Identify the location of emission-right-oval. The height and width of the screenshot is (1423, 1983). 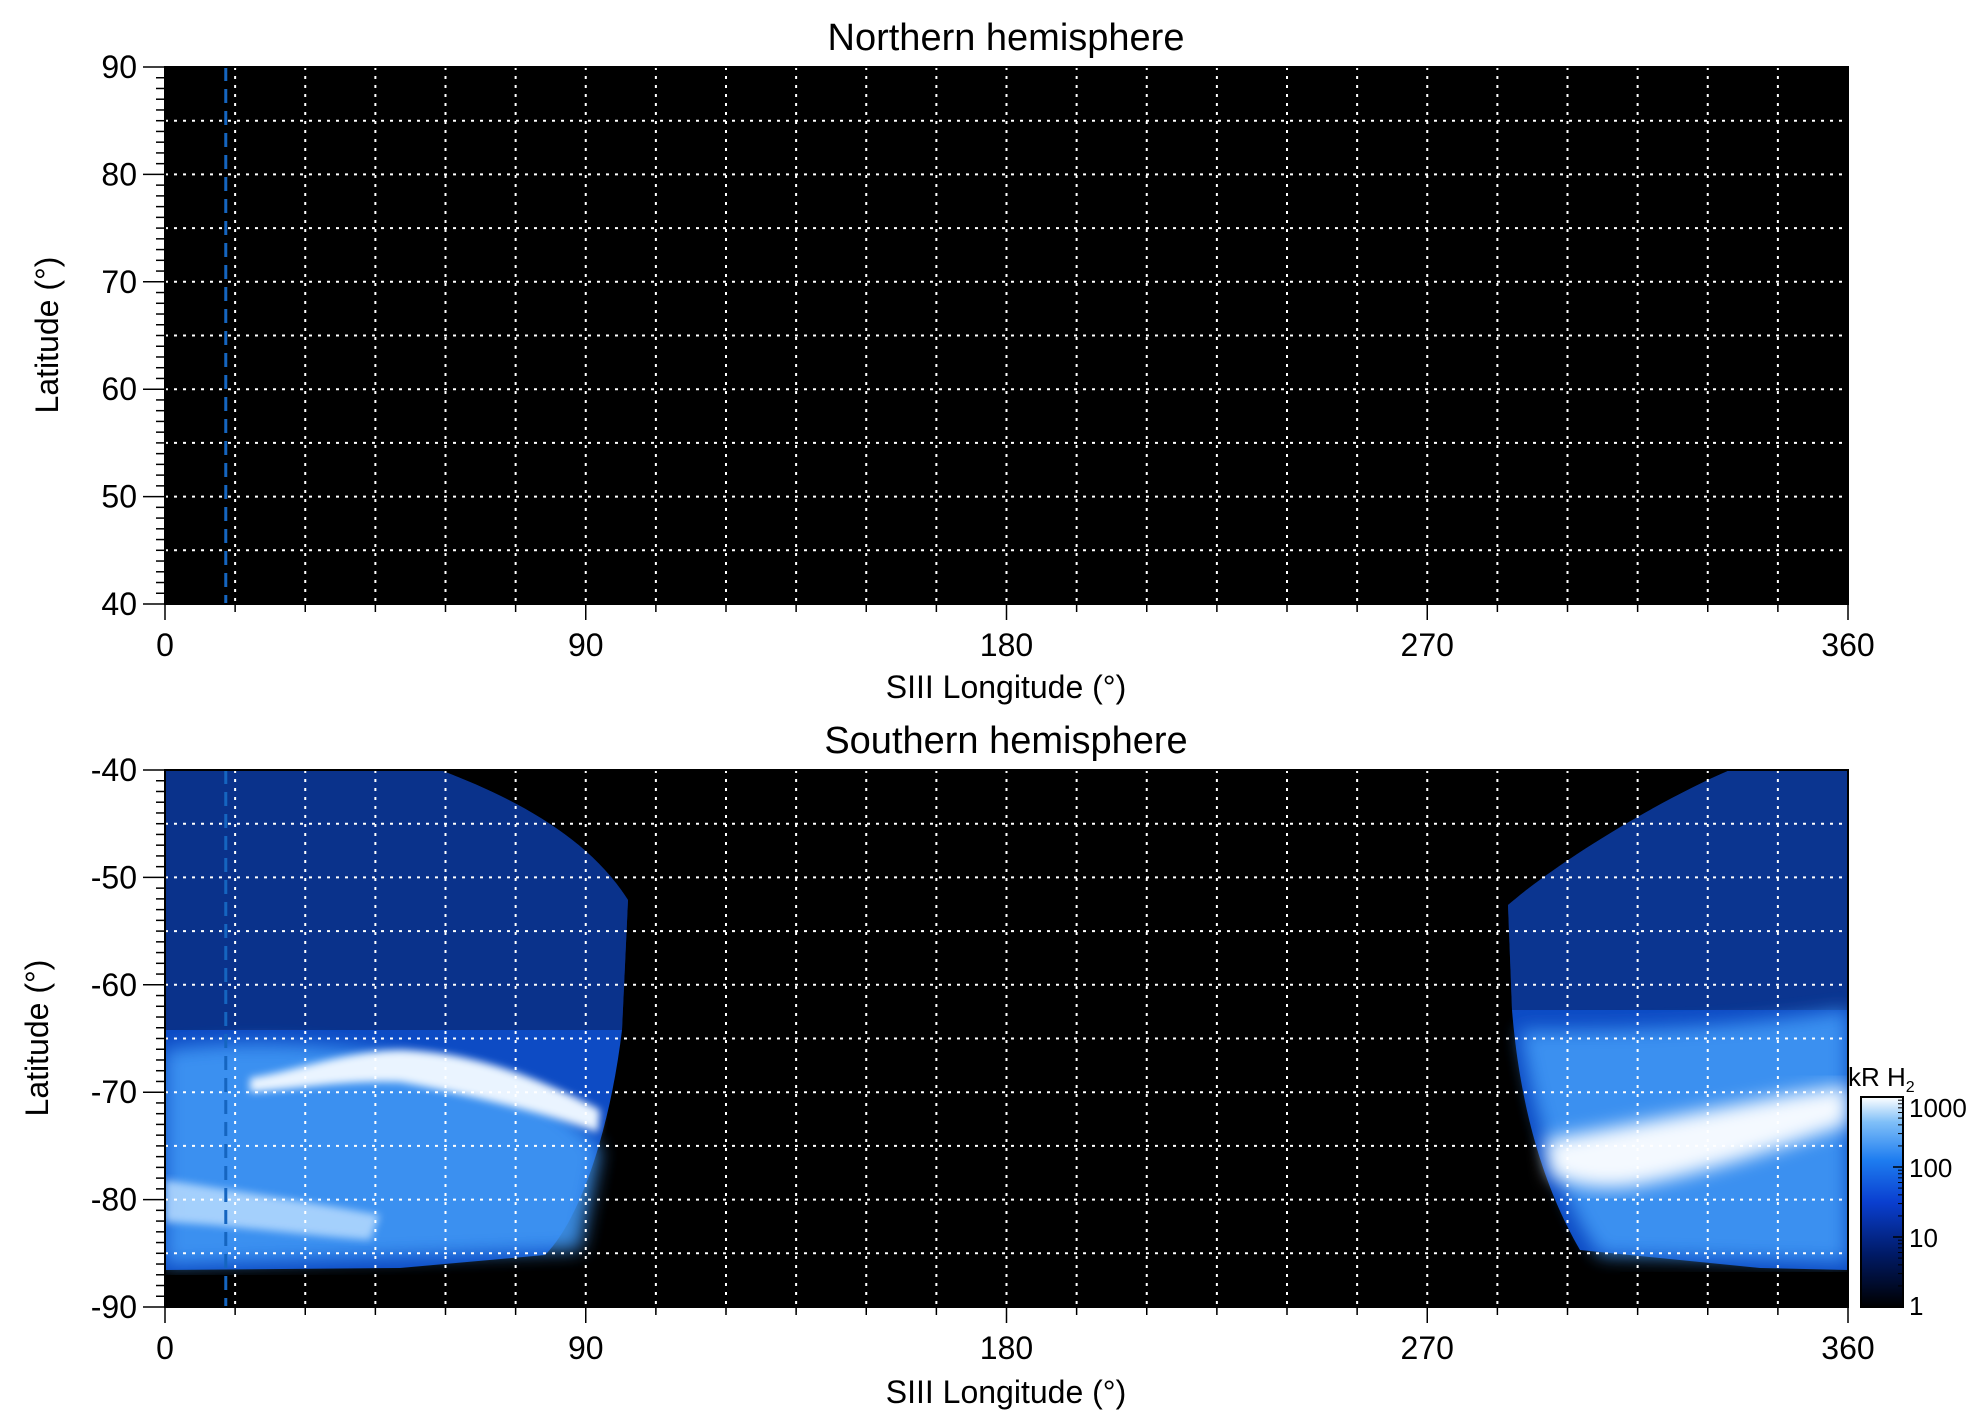
(1696, 1137).